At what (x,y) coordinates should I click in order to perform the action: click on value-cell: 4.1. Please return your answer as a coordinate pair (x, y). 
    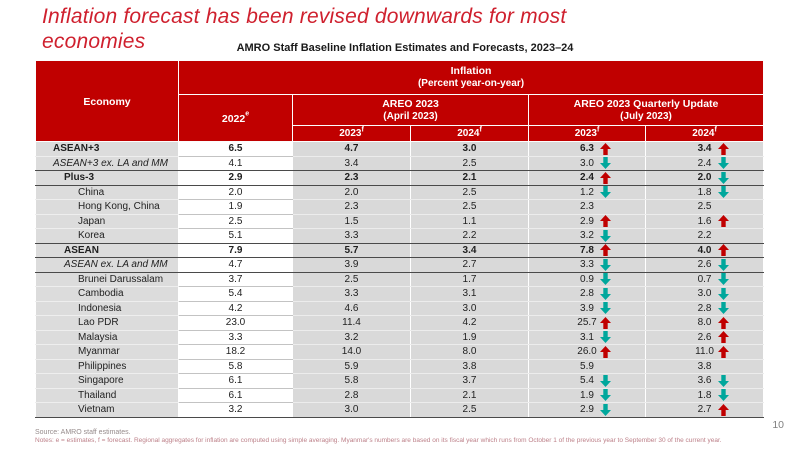
    Looking at the image, I should click on (235, 163).